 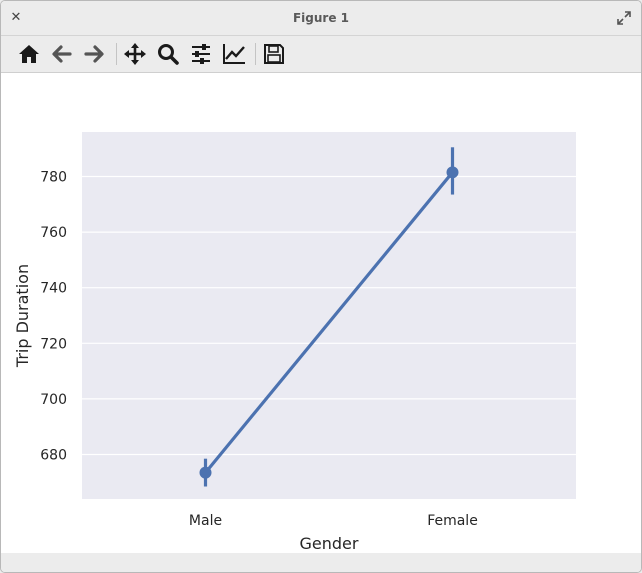 I want to click on forward-button, so click(x=94, y=54).